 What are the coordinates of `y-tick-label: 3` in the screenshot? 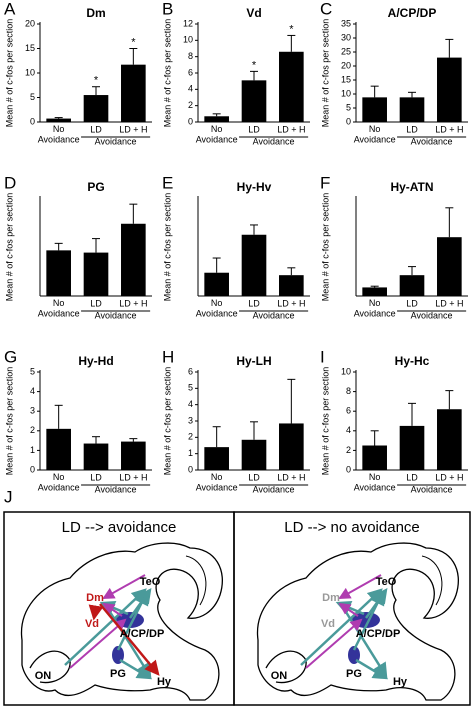 It's located at (32, 411).